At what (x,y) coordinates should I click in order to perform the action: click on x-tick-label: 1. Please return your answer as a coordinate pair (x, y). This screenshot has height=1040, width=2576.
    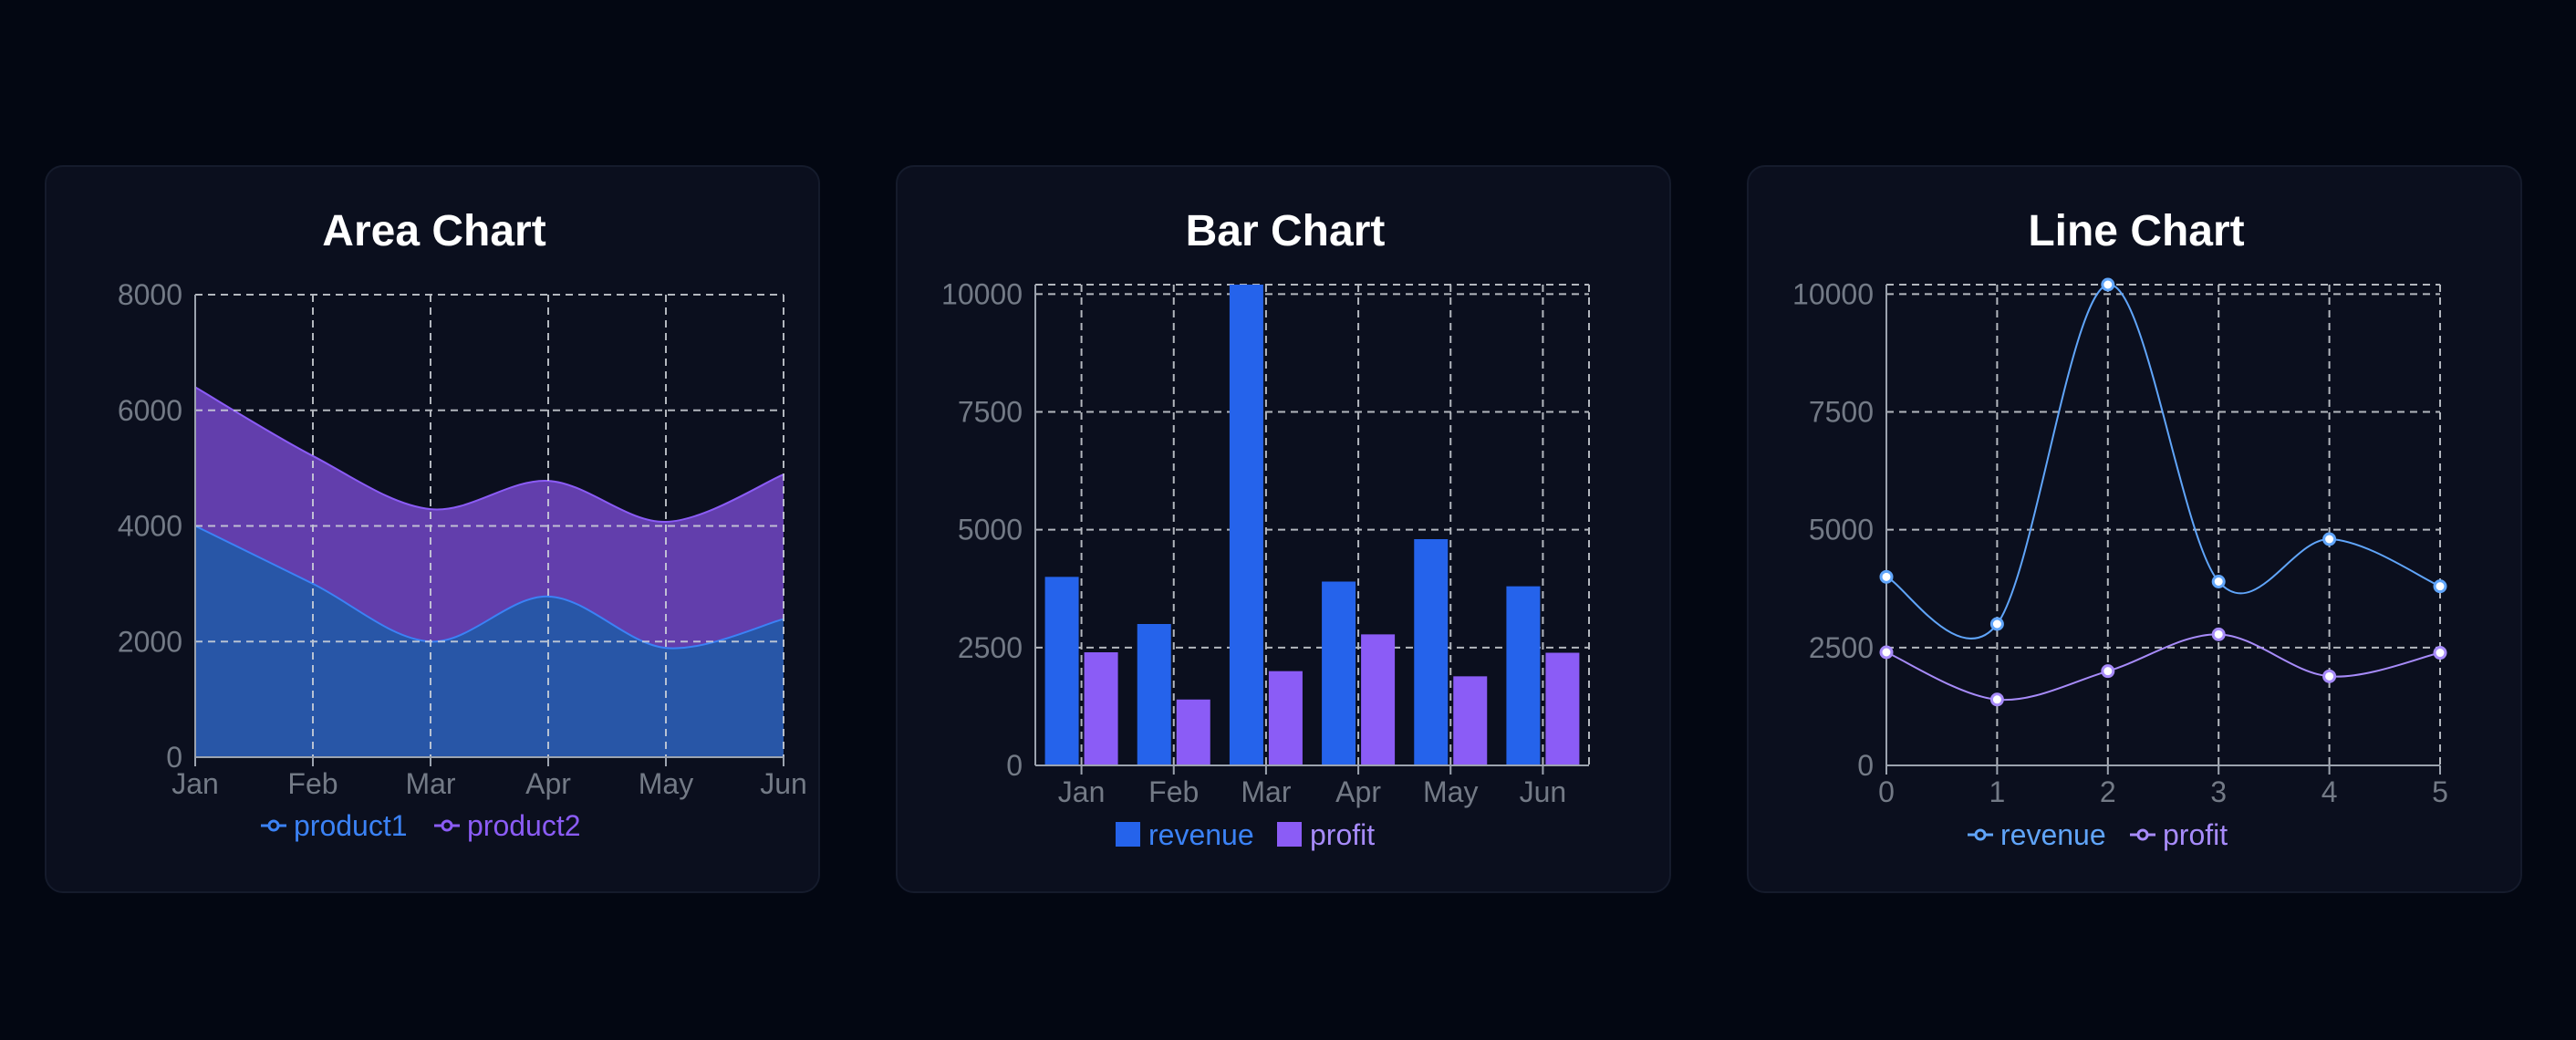
    Looking at the image, I should click on (1997, 791).